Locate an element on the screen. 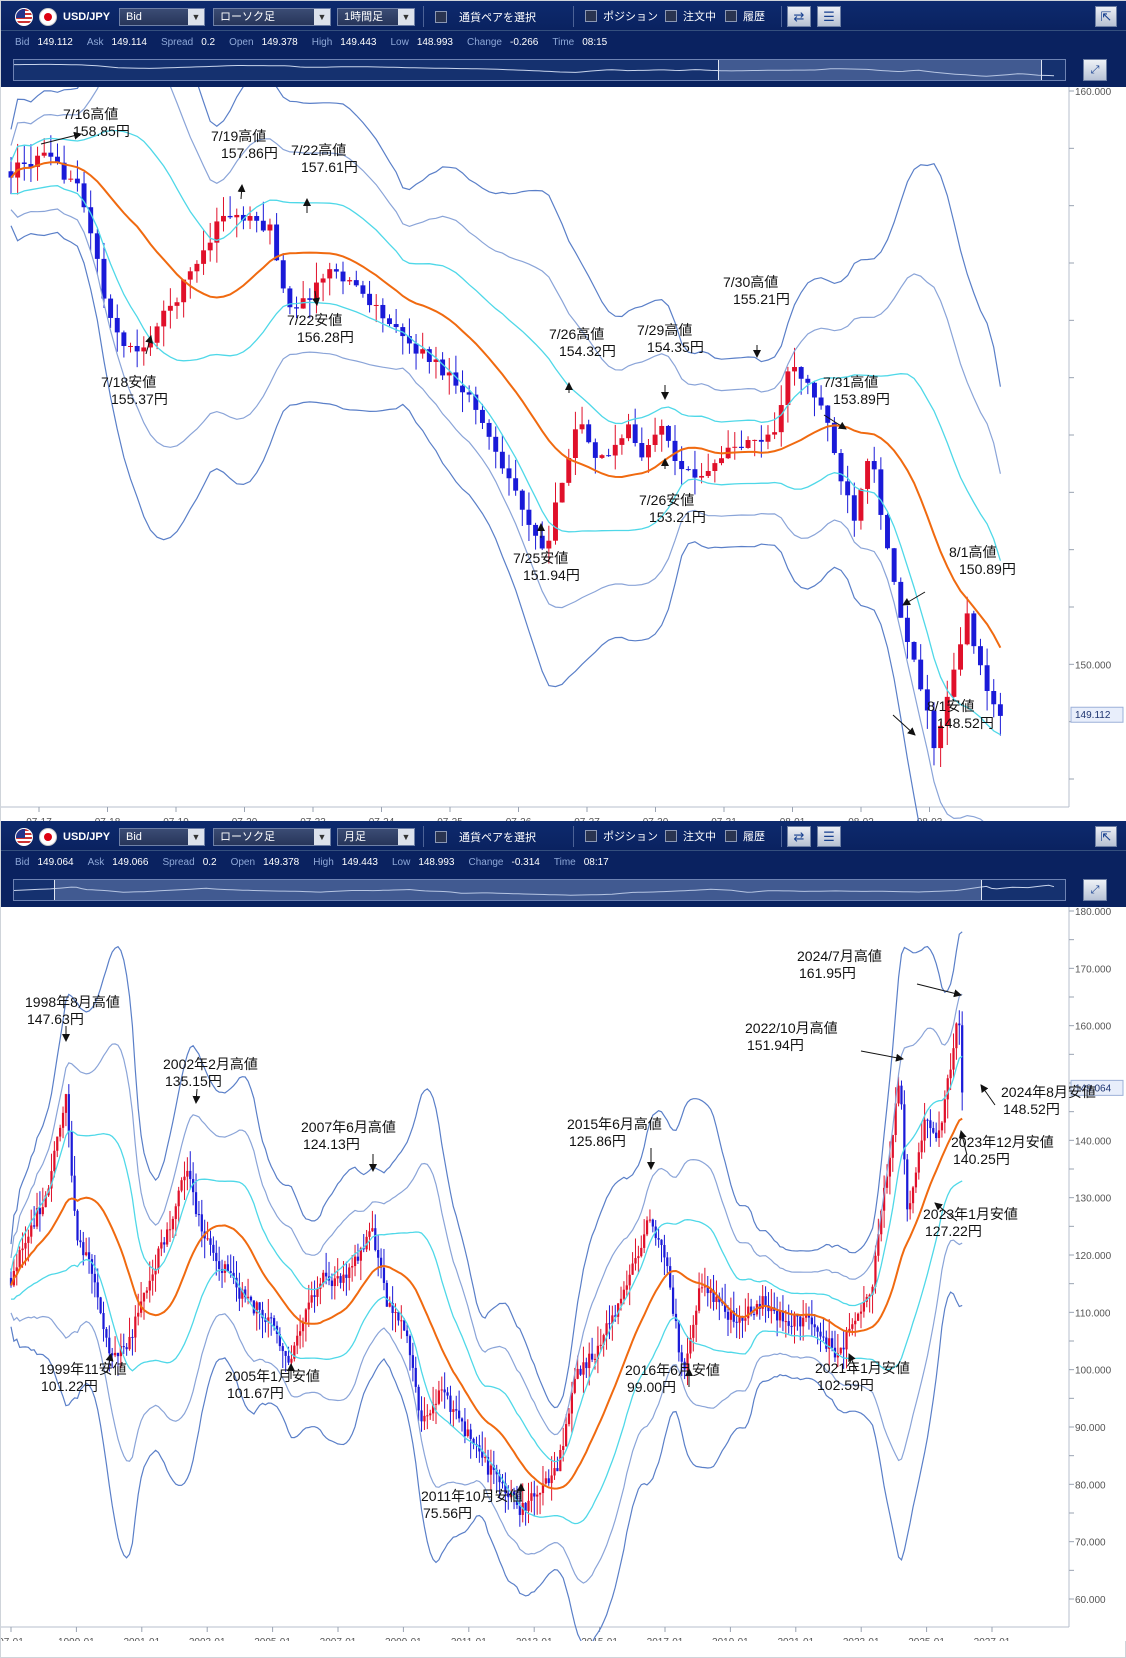 Image resolution: width=1126 pixels, height=1658 pixels. quote-value-open: 149.378 is located at coordinates (281, 862).